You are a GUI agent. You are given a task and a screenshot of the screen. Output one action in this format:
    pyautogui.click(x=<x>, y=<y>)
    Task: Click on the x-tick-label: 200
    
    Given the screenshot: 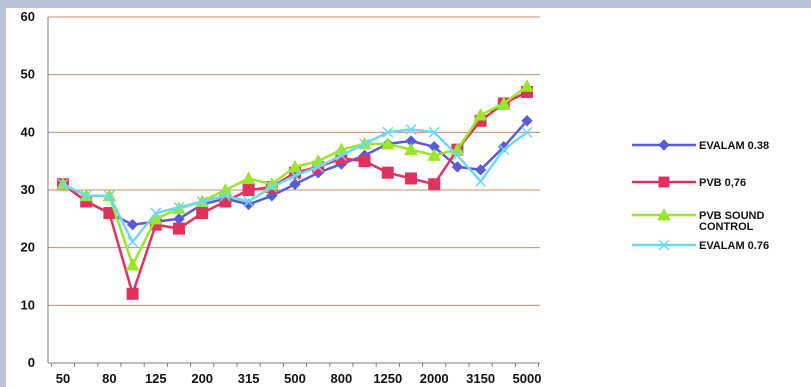 What is the action you would take?
    pyautogui.click(x=202, y=378)
    